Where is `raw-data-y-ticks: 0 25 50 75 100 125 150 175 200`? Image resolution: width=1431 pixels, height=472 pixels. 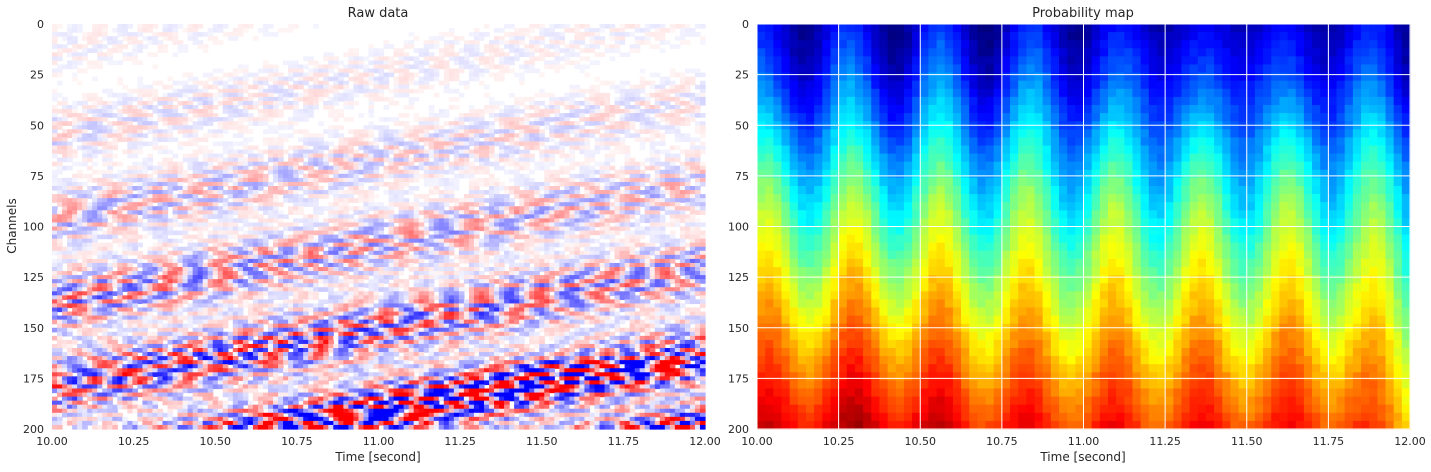
raw-data-y-ticks: 0 25 50 75 100 125 150 175 200 is located at coordinates (33, 227).